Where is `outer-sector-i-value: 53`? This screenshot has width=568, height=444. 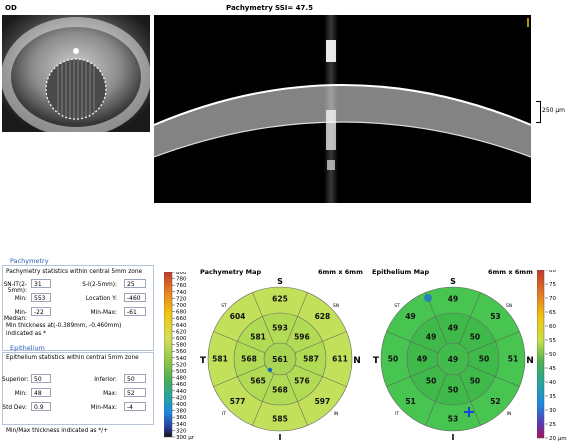 outer-sector-i-value: 53 is located at coordinates (453, 419).